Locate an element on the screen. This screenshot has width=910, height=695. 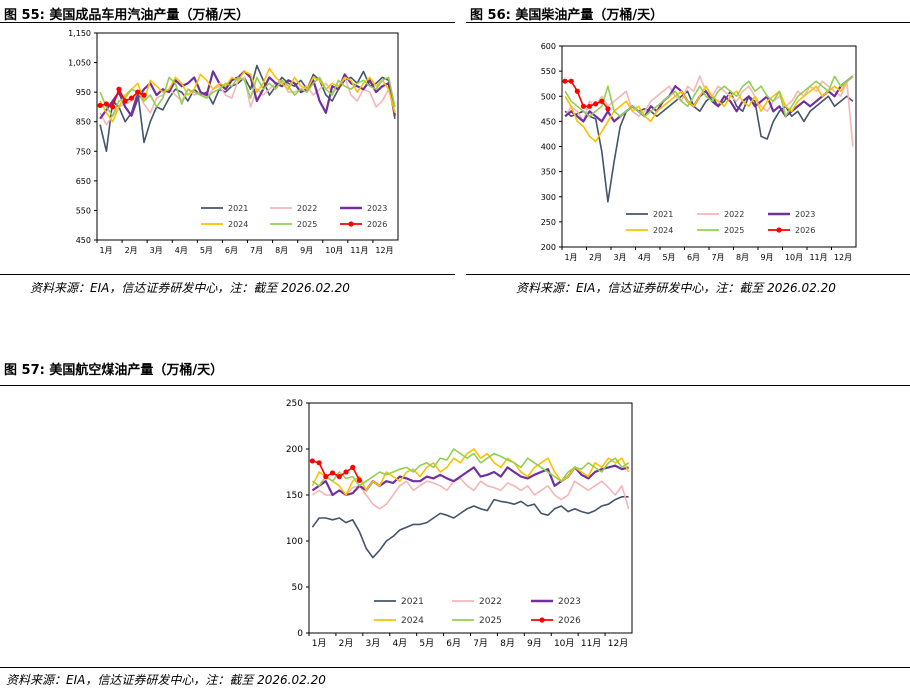
legend-label-2023: 2023 is located at coordinates (569, 602).